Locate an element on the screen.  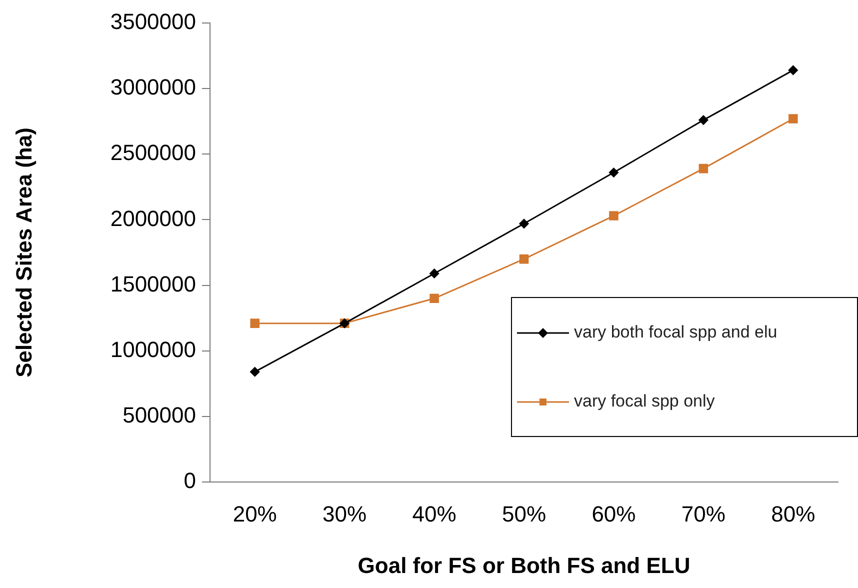
y-tick-label: 3500000 is located at coordinates (153, 21).